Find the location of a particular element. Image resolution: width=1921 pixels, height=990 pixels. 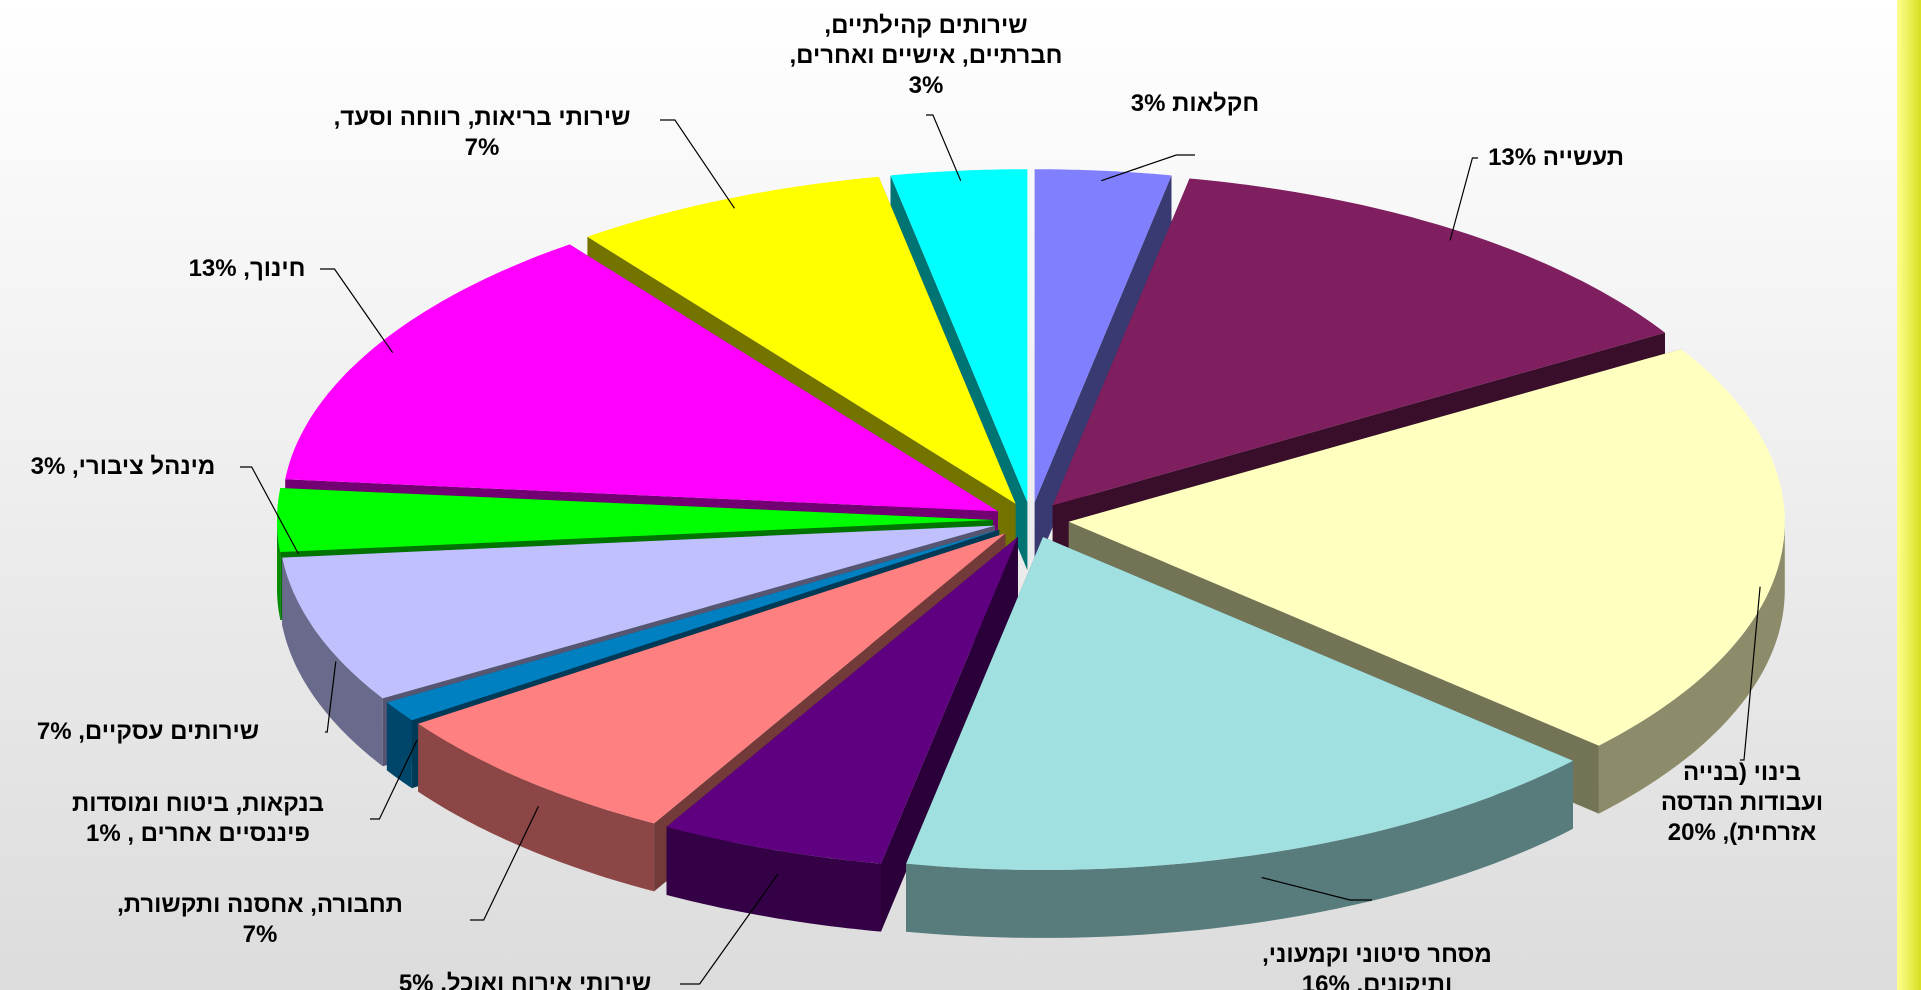

category-name: חקלאות is located at coordinates (1216, 103).